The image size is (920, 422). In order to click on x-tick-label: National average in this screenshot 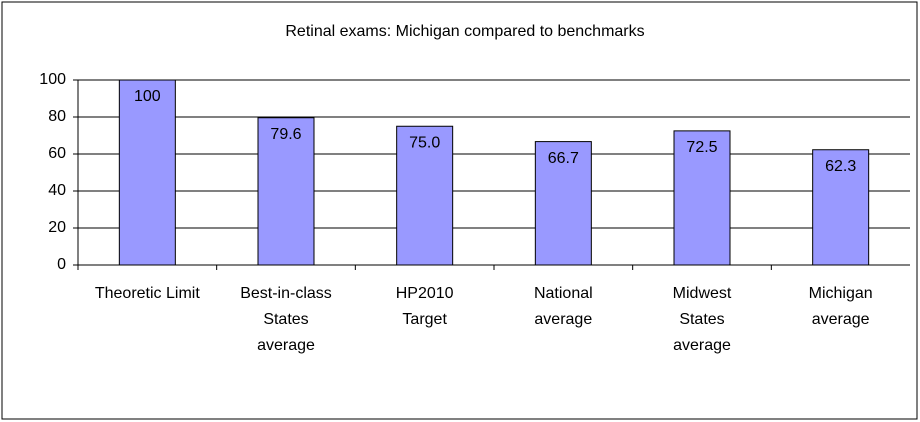, I will do `click(563, 306)`.